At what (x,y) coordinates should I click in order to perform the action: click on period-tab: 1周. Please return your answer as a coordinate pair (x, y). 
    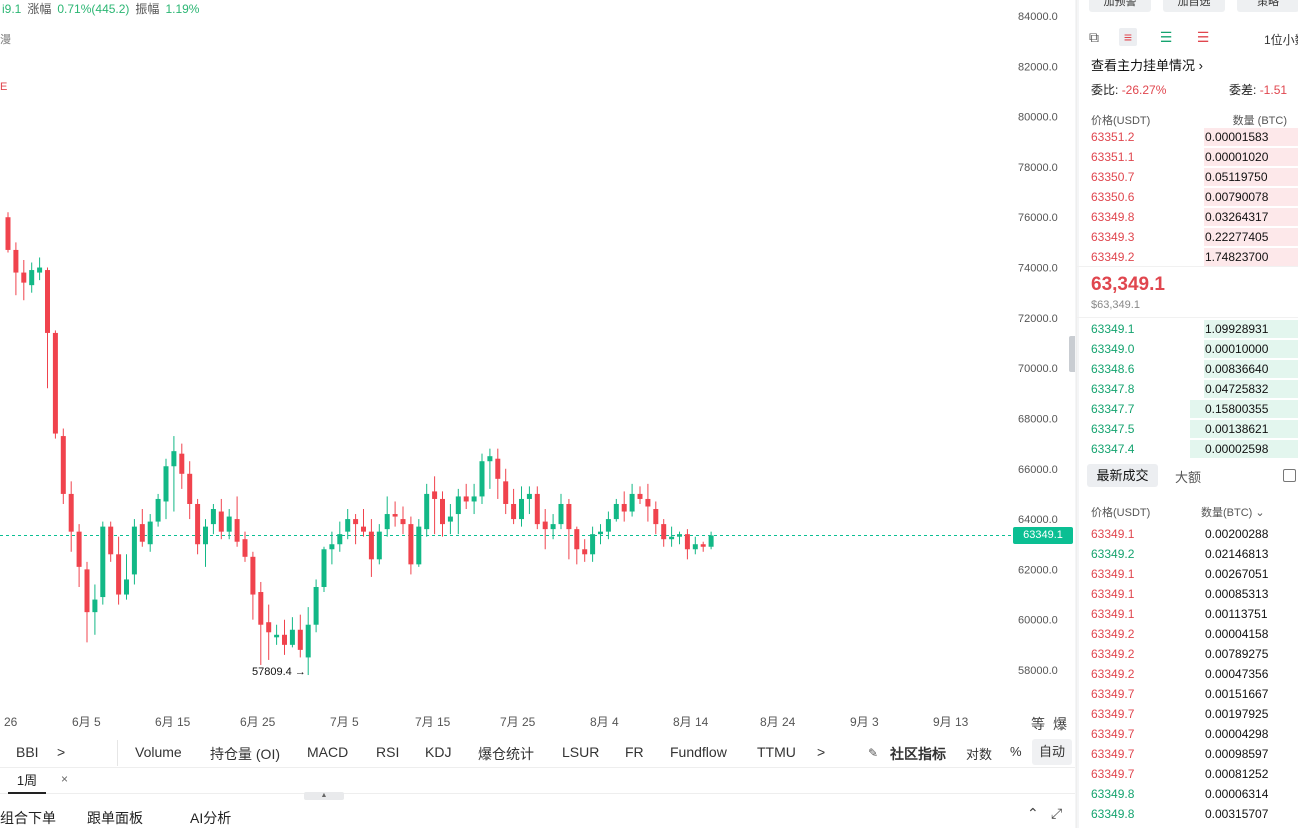
    Looking at the image, I should click on (27, 782).